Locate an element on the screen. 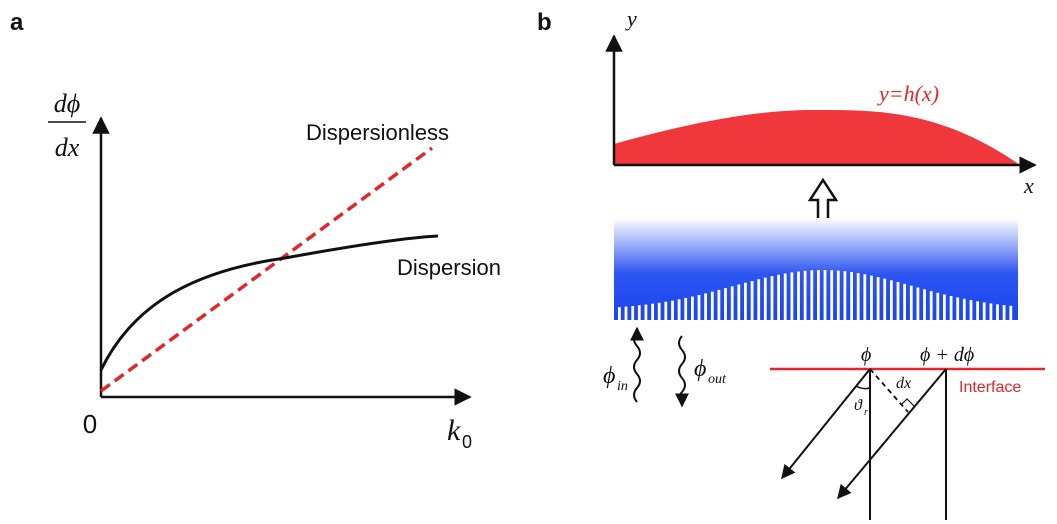 This screenshot has height=524, width=1057. dispersion-label: Dispersion is located at coordinates (449, 267).